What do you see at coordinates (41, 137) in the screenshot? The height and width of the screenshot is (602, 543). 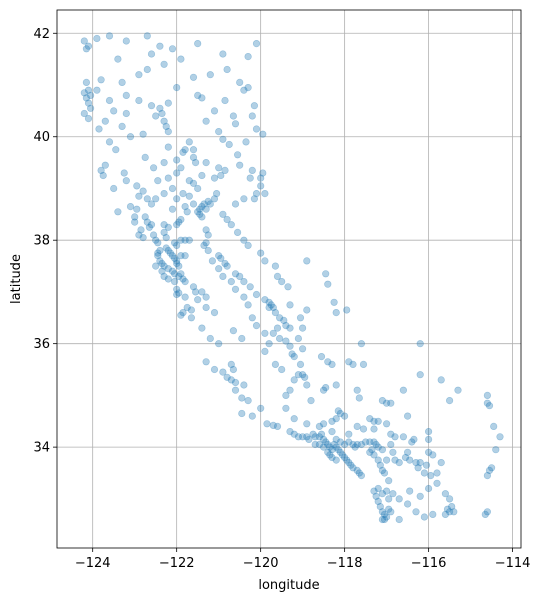 I see `y-tick-label: 40` at bounding box center [41, 137].